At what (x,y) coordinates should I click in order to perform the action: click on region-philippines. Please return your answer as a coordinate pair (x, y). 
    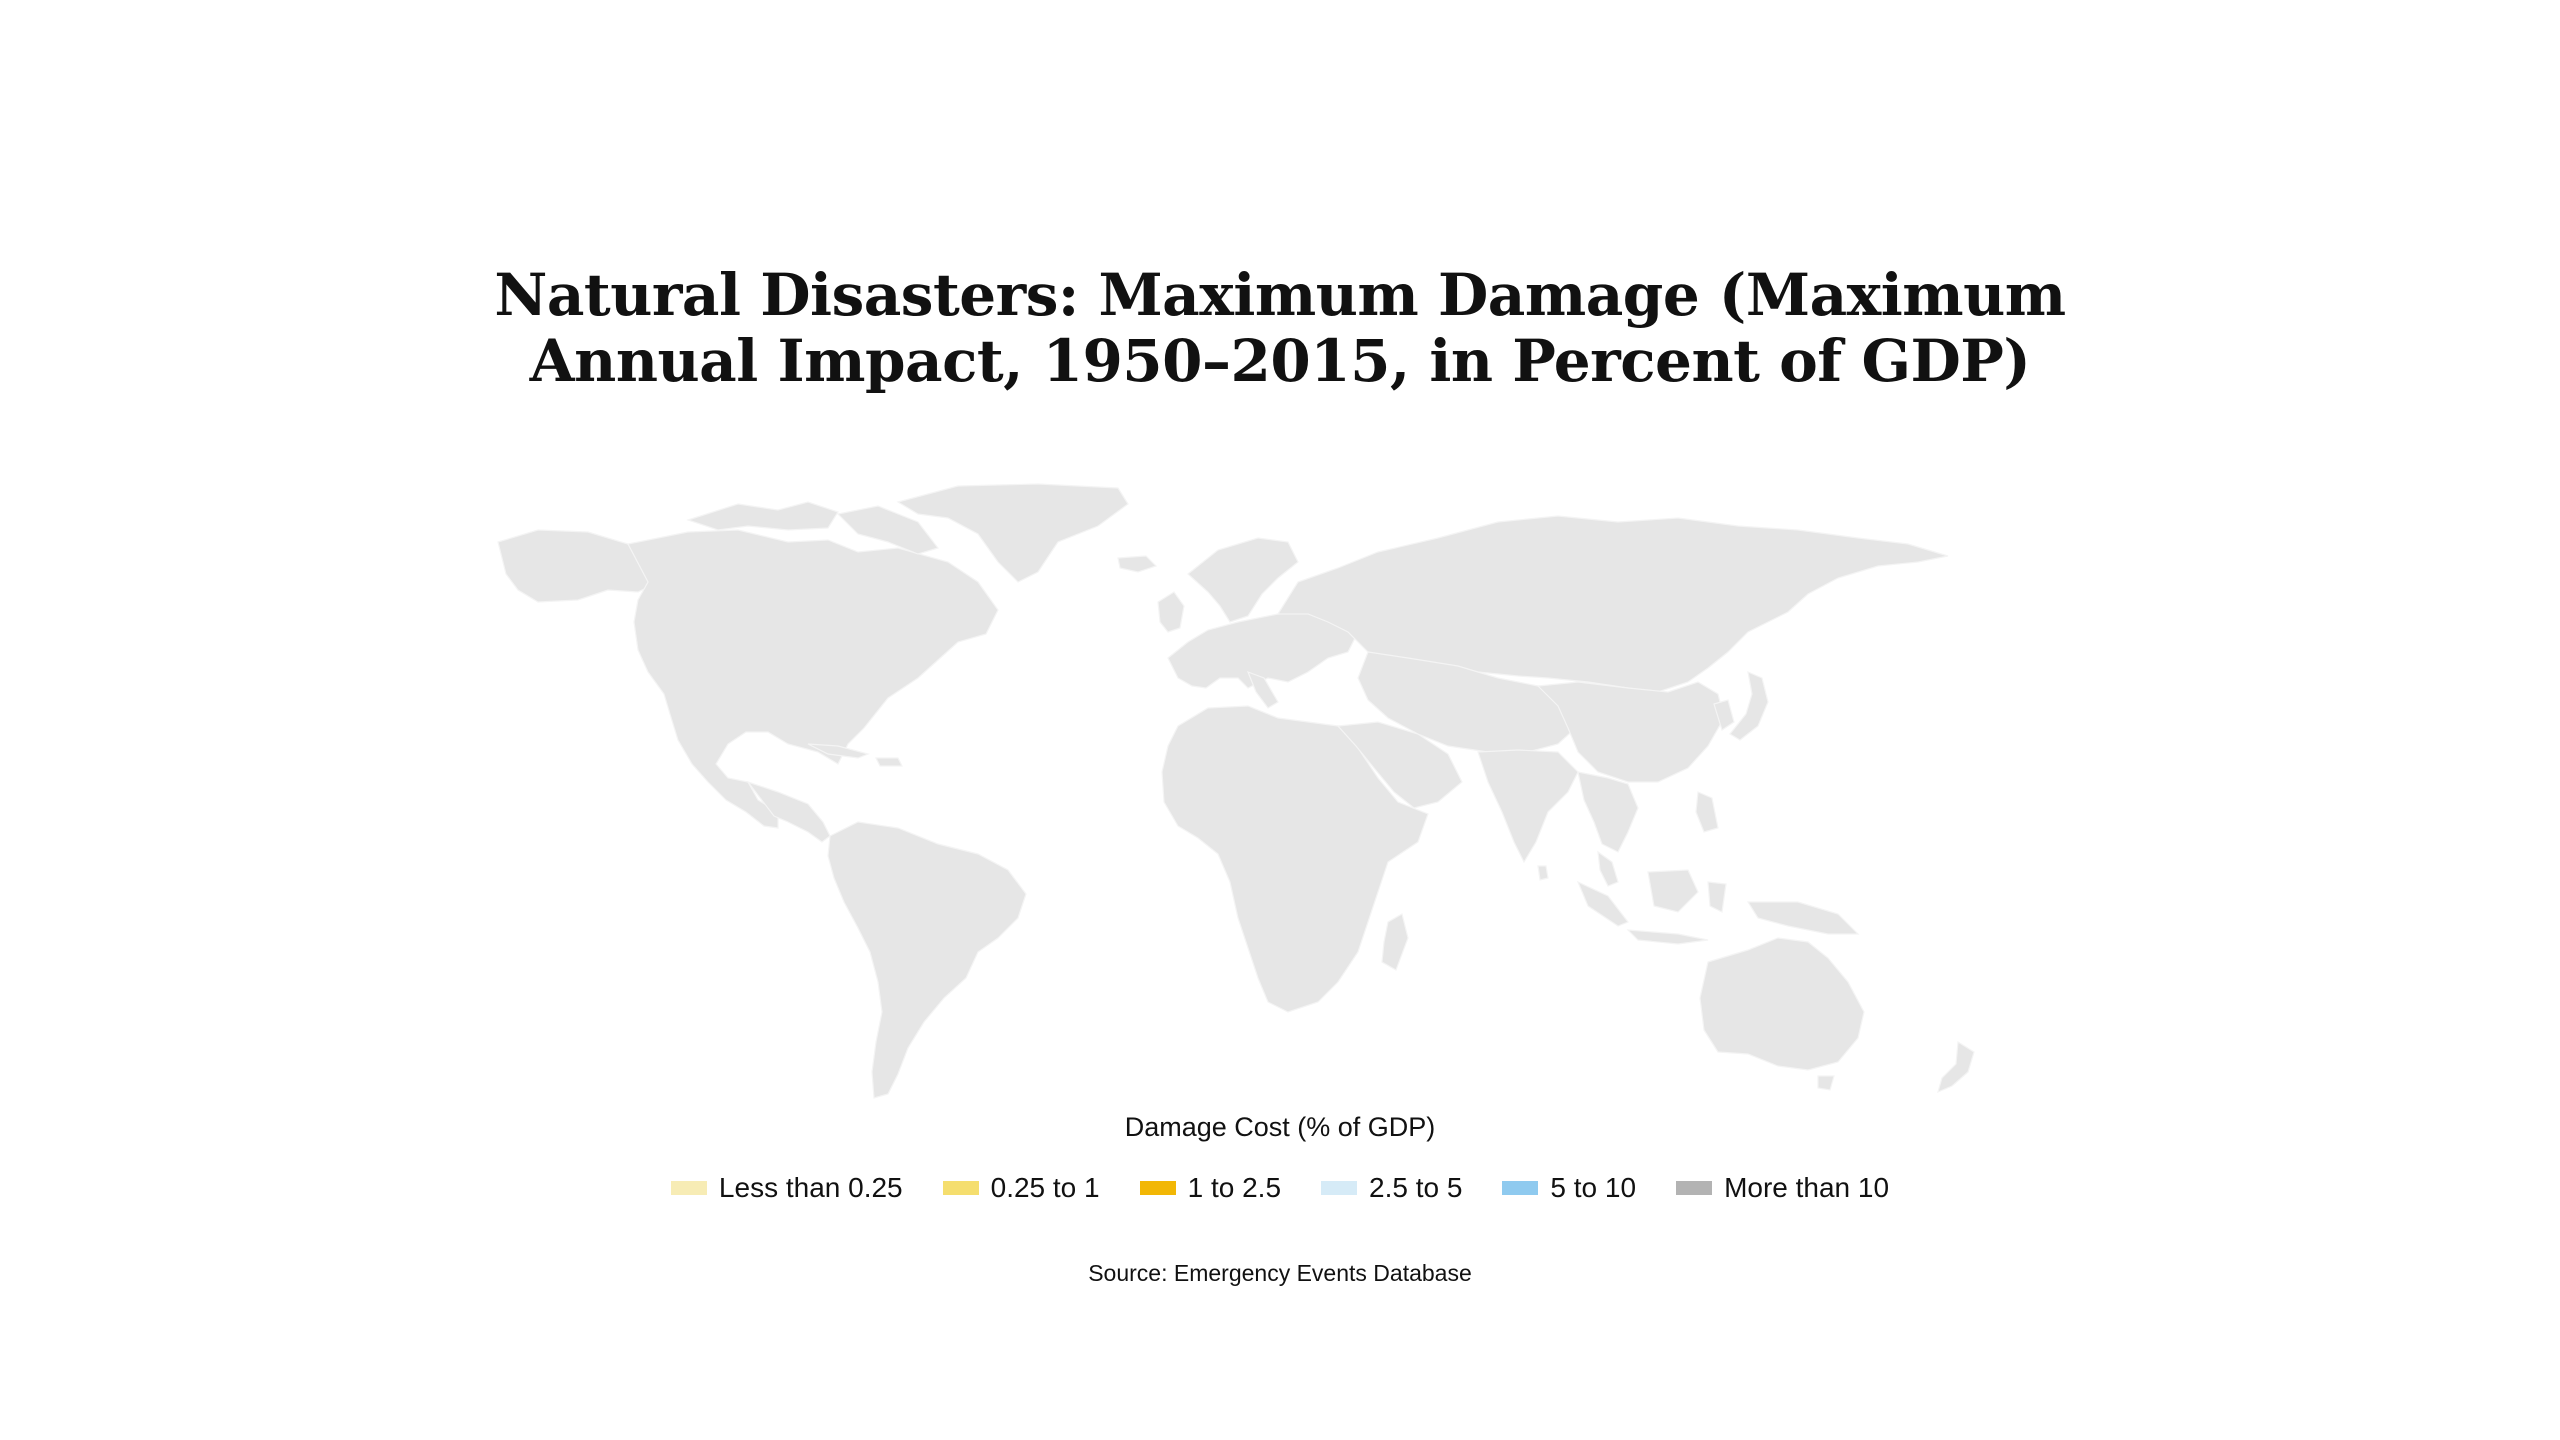
    Looking at the image, I should click on (1707, 812).